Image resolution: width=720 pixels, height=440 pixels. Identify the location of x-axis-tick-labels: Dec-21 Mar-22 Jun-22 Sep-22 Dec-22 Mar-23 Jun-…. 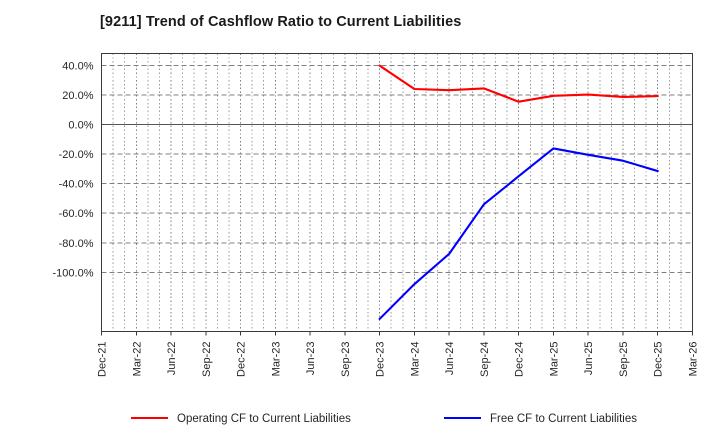
(398, 359).